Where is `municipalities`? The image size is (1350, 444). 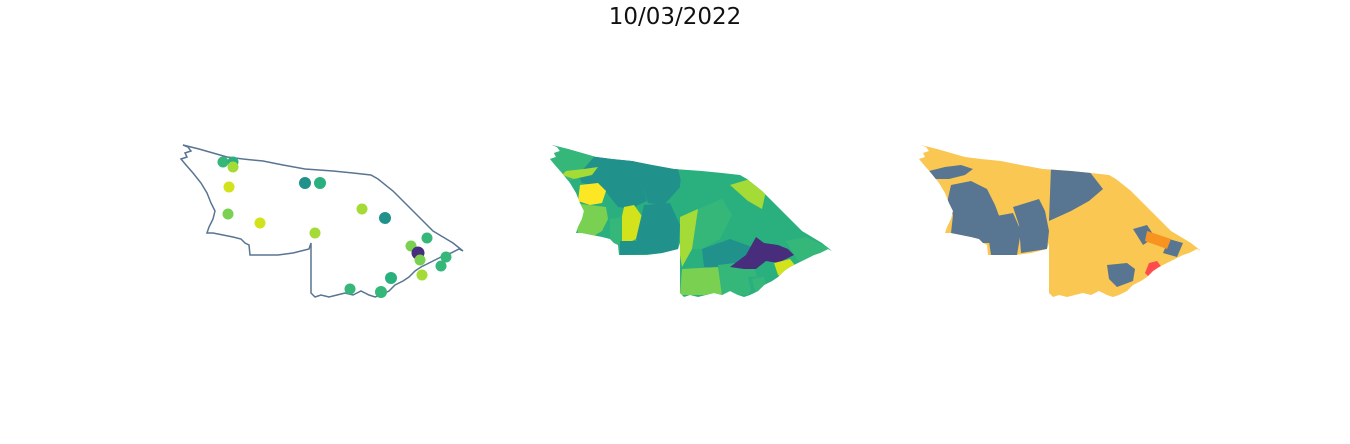
municipalities is located at coordinates (1056, 226).